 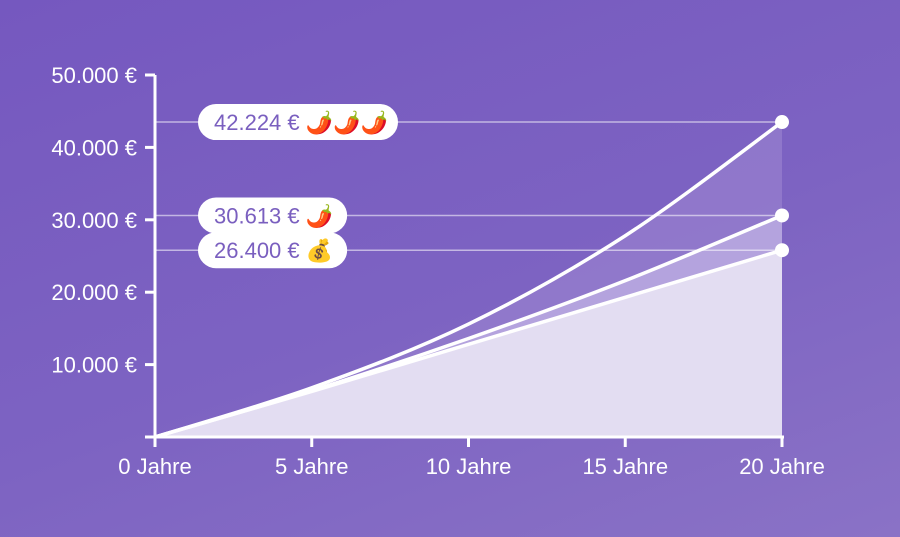 I want to click on end-points, so click(x=782, y=186).